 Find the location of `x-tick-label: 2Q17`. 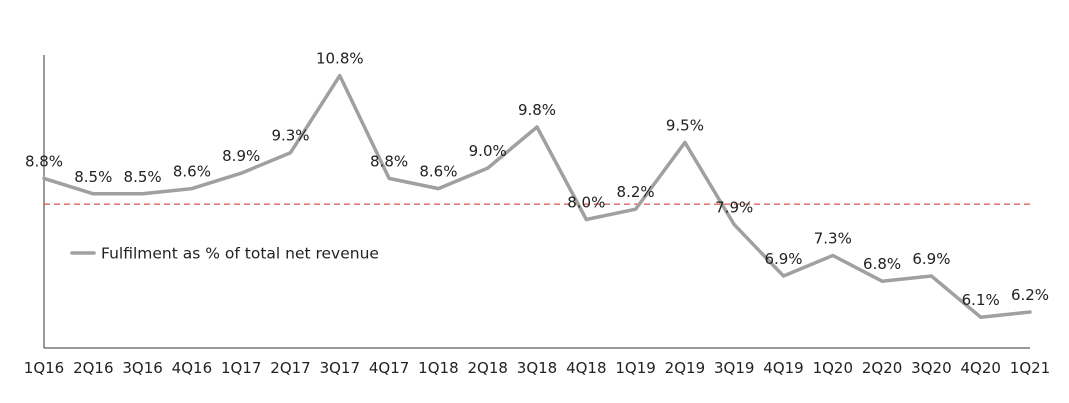

x-tick-label: 2Q17 is located at coordinates (290, 368).